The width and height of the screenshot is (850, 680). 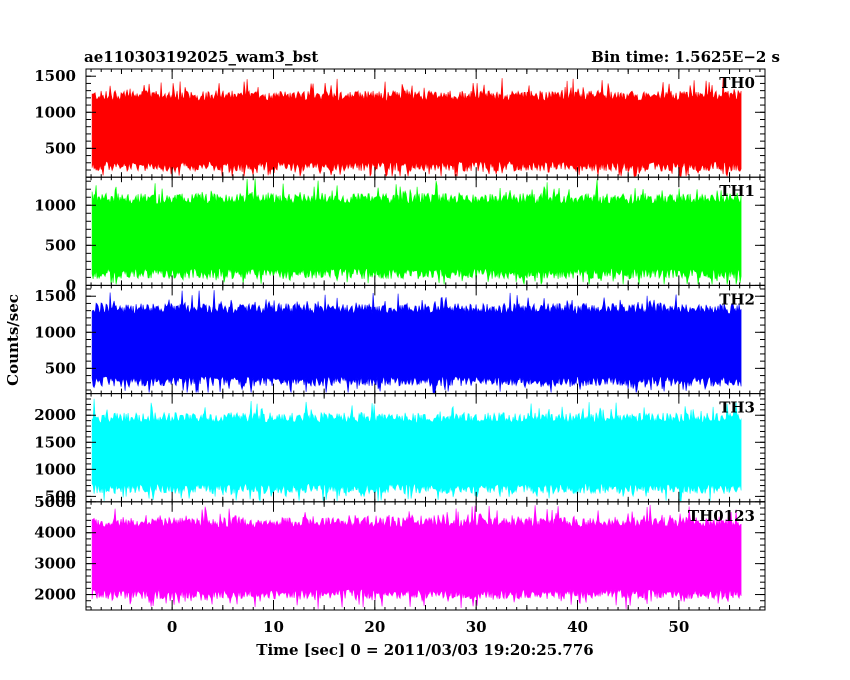 What do you see at coordinates (416, 450) in the screenshot?
I see `series-th3` at bounding box center [416, 450].